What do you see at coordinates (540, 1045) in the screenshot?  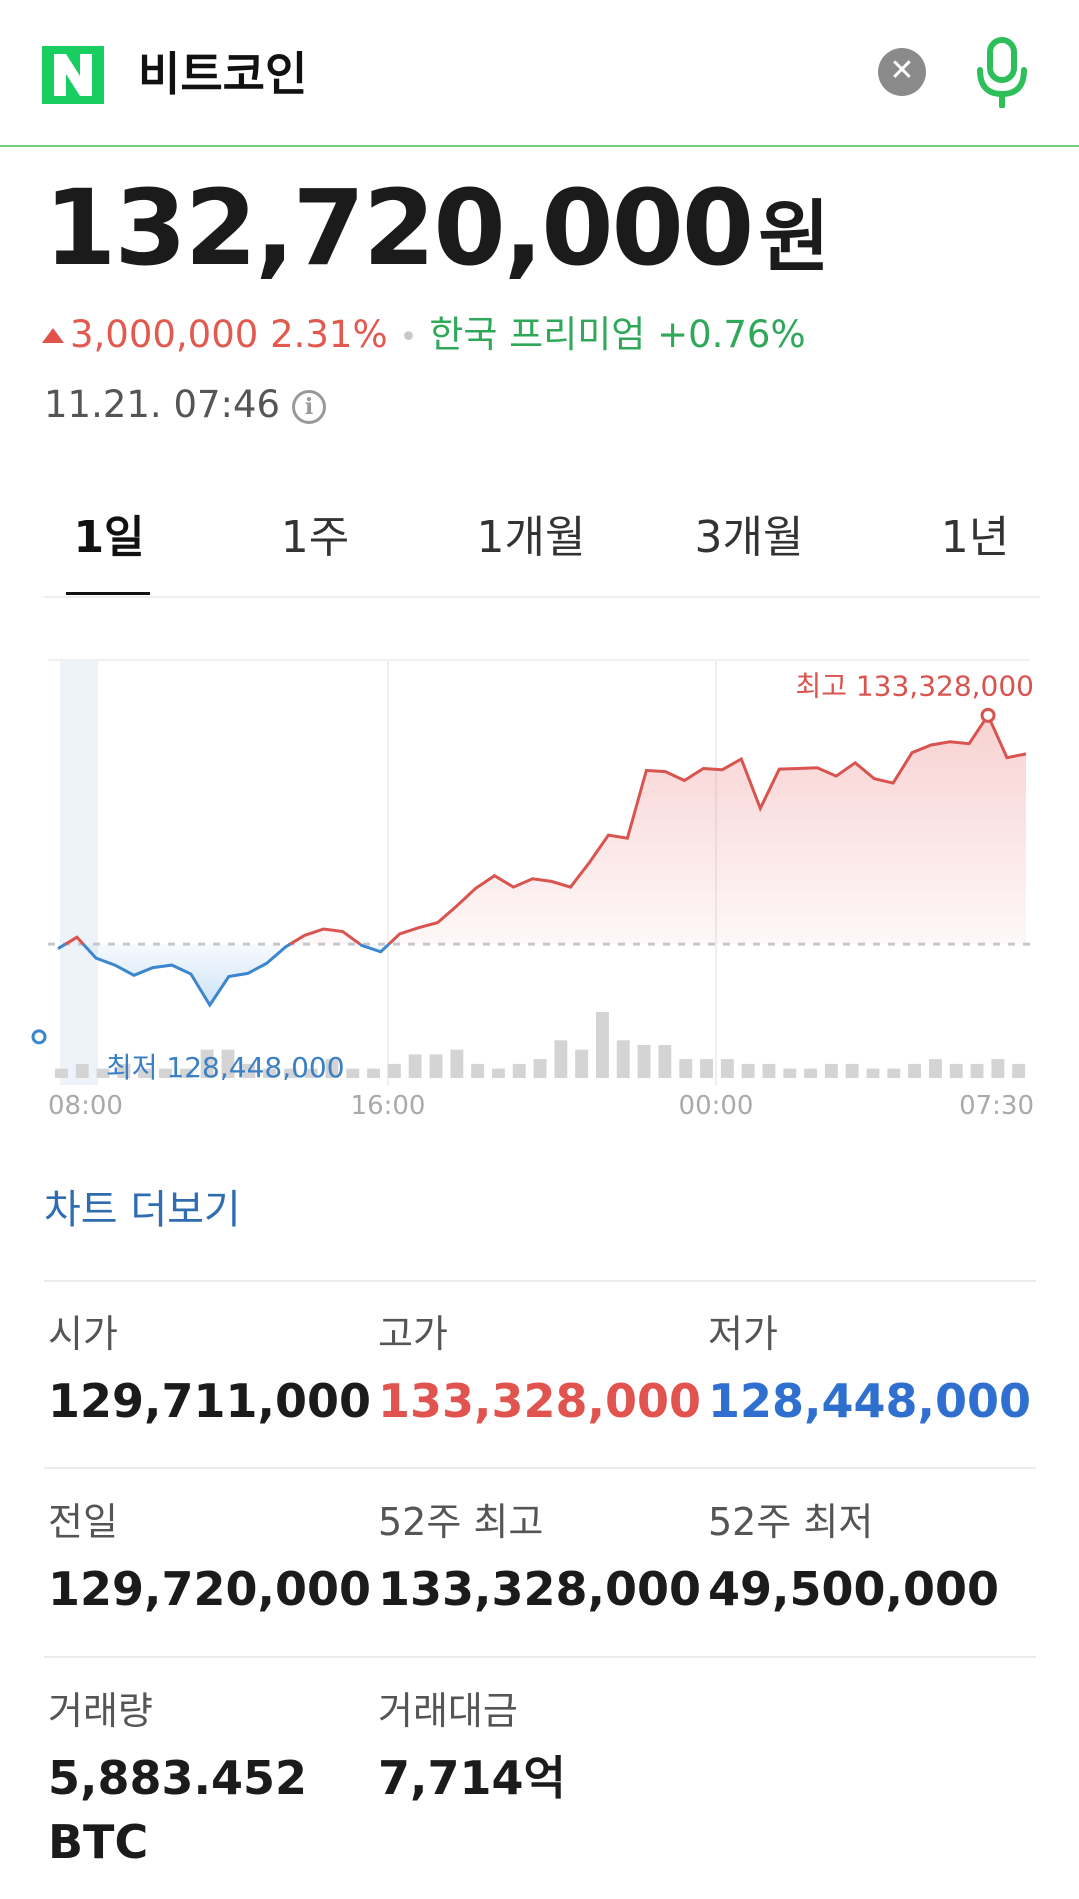 I see `volume-bars` at bounding box center [540, 1045].